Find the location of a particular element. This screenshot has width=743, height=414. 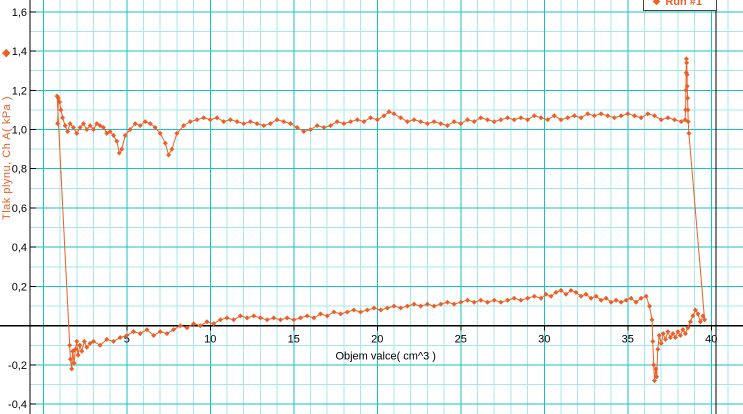

y-tick-label: -0,2 is located at coordinates (17, 366).